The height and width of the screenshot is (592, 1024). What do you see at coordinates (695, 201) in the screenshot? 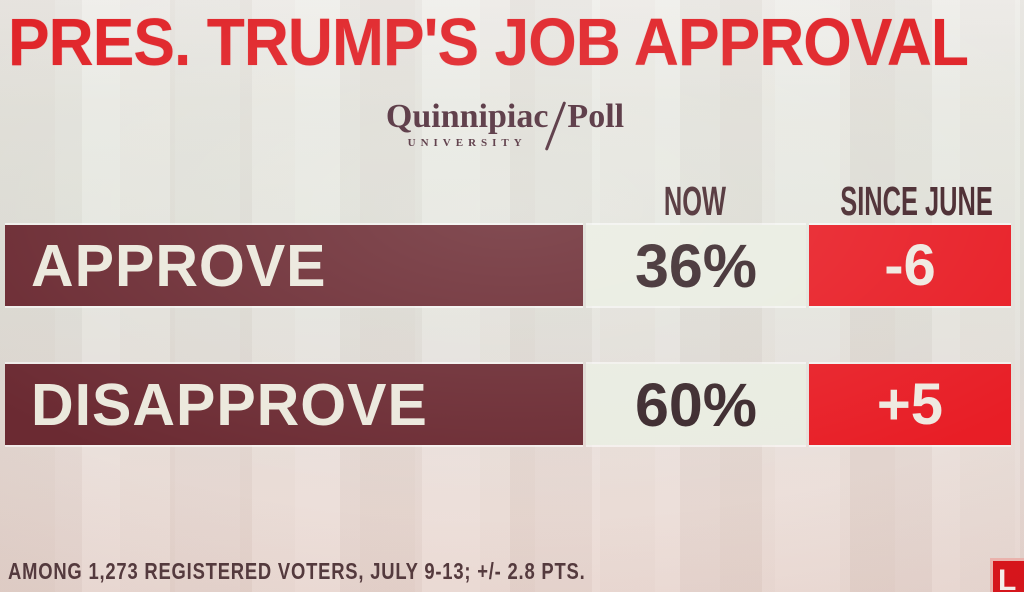
I see `column-header-now: NOW` at bounding box center [695, 201].